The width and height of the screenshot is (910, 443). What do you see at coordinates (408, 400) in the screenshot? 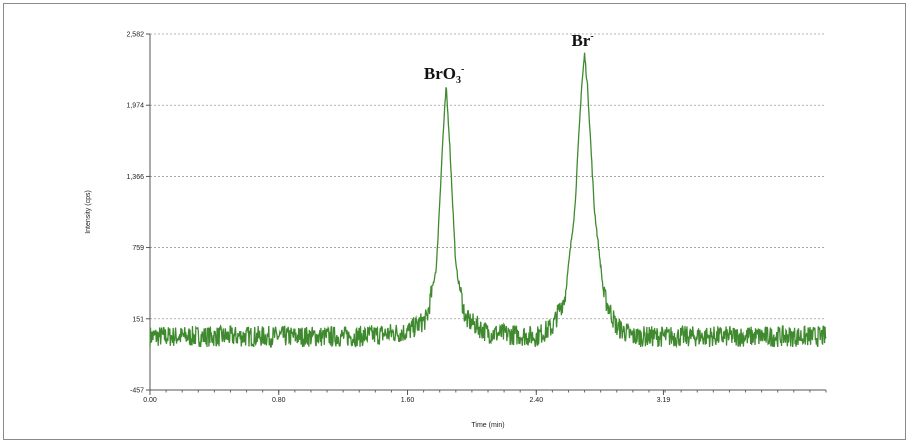
I see `x-tick-label: 1.60` at bounding box center [408, 400].